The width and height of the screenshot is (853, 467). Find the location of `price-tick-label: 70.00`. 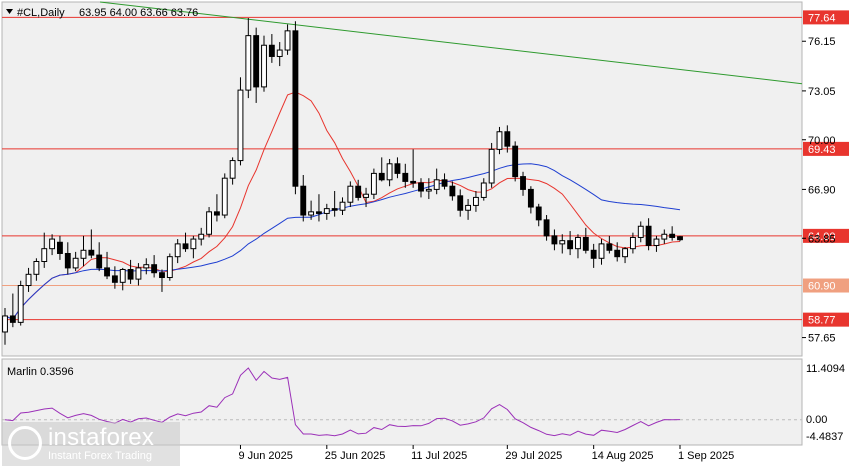

price-tick-label: 70.00 is located at coordinates (822, 141).